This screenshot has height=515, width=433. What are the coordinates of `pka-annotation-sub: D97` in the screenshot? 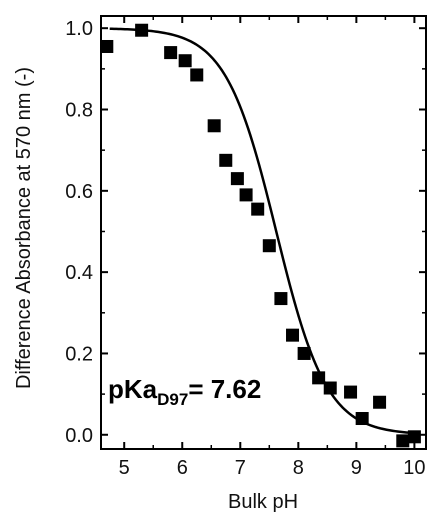 It's located at (172, 399).